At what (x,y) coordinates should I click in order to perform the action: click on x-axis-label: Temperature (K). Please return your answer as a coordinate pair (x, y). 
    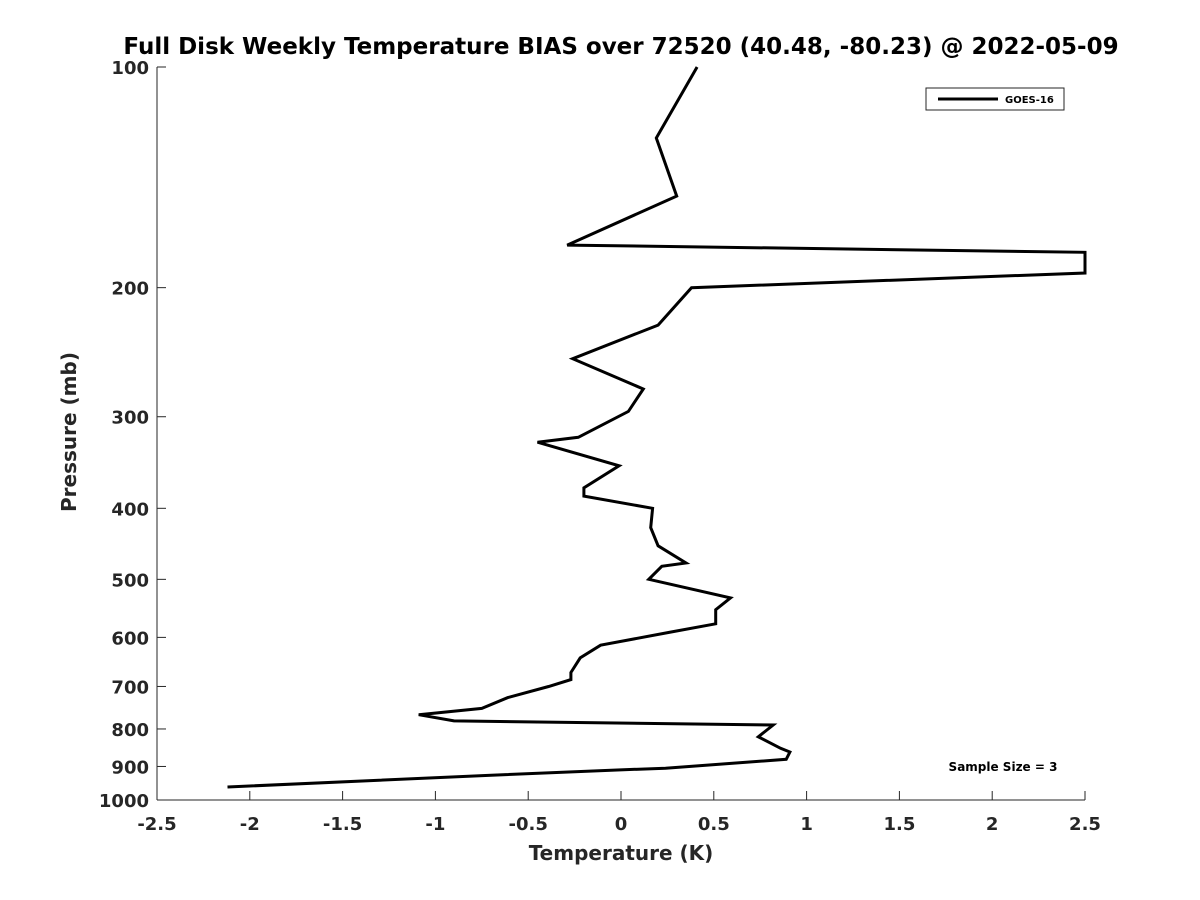
    Looking at the image, I should click on (621, 853).